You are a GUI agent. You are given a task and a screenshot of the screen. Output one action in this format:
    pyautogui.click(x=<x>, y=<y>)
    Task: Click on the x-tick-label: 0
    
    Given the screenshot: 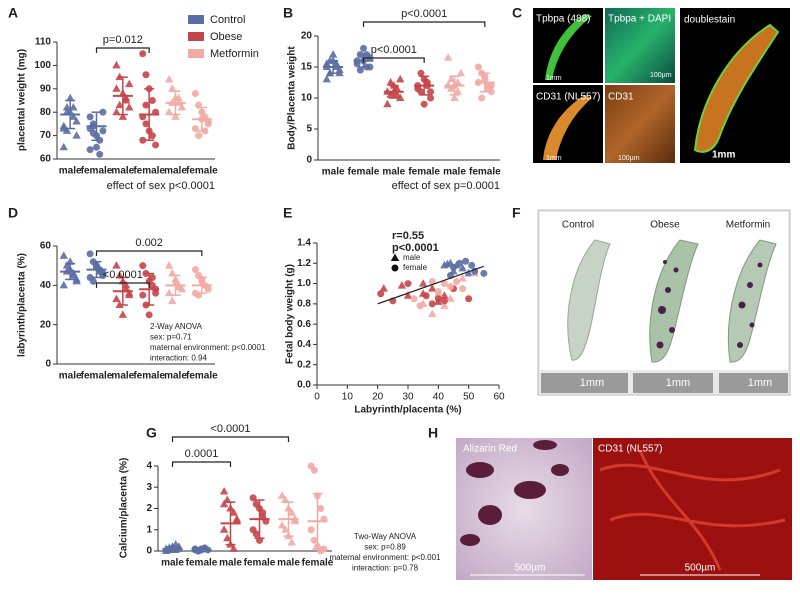 What is the action you would take?
    pyautogui.click(x=317, y=397)
    